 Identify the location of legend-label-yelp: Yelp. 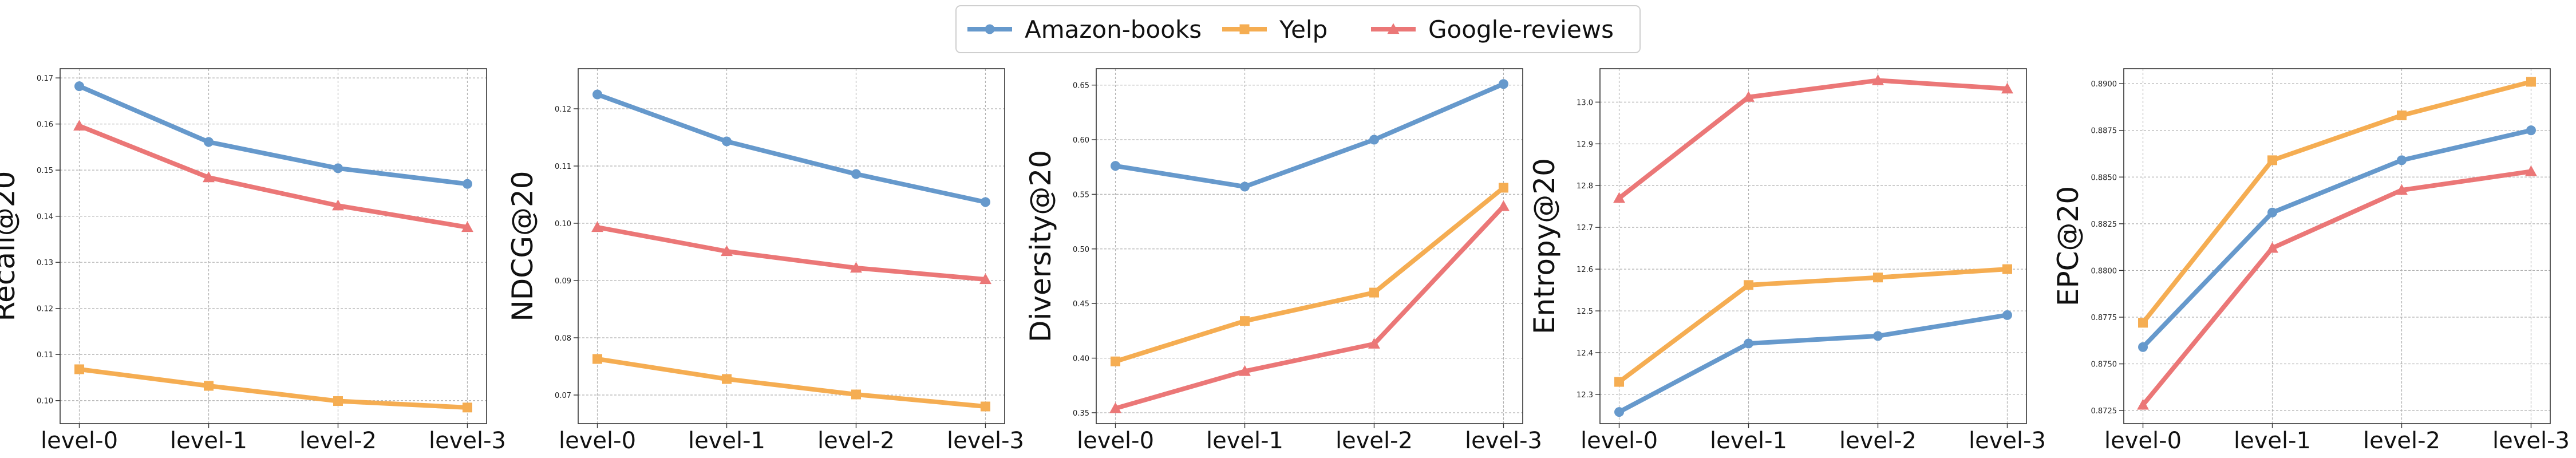
(1303, 30).